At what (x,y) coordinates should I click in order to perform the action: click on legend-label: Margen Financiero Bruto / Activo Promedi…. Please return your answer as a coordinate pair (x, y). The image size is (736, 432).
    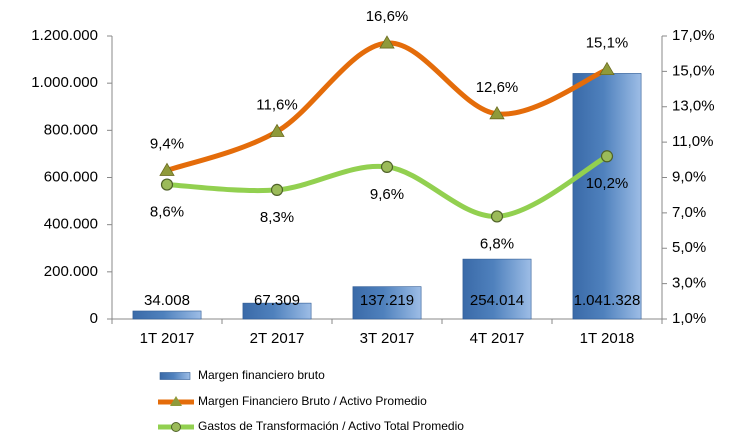
    Looking at the image, I should click on (312, 401).